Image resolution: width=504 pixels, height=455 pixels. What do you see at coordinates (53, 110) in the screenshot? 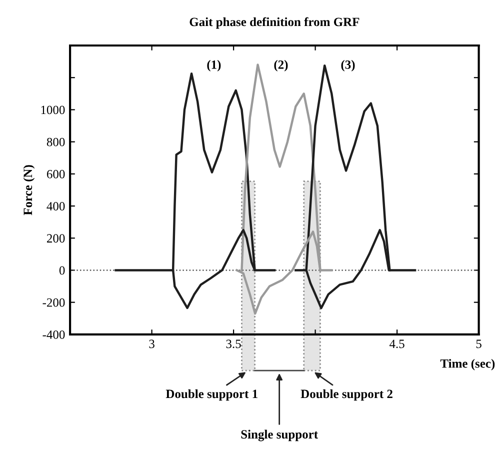
I see `y-tick-label: 1000` at bounding box center [53, 110].